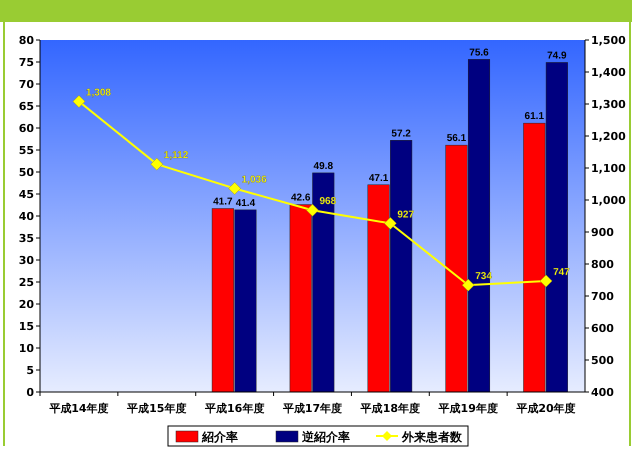 The width and height of the screenshot is (632, 450). Describe the element at coordinates (545, 408) in the screenshot. I see `x-tick-label: 平成20年度` at that location.